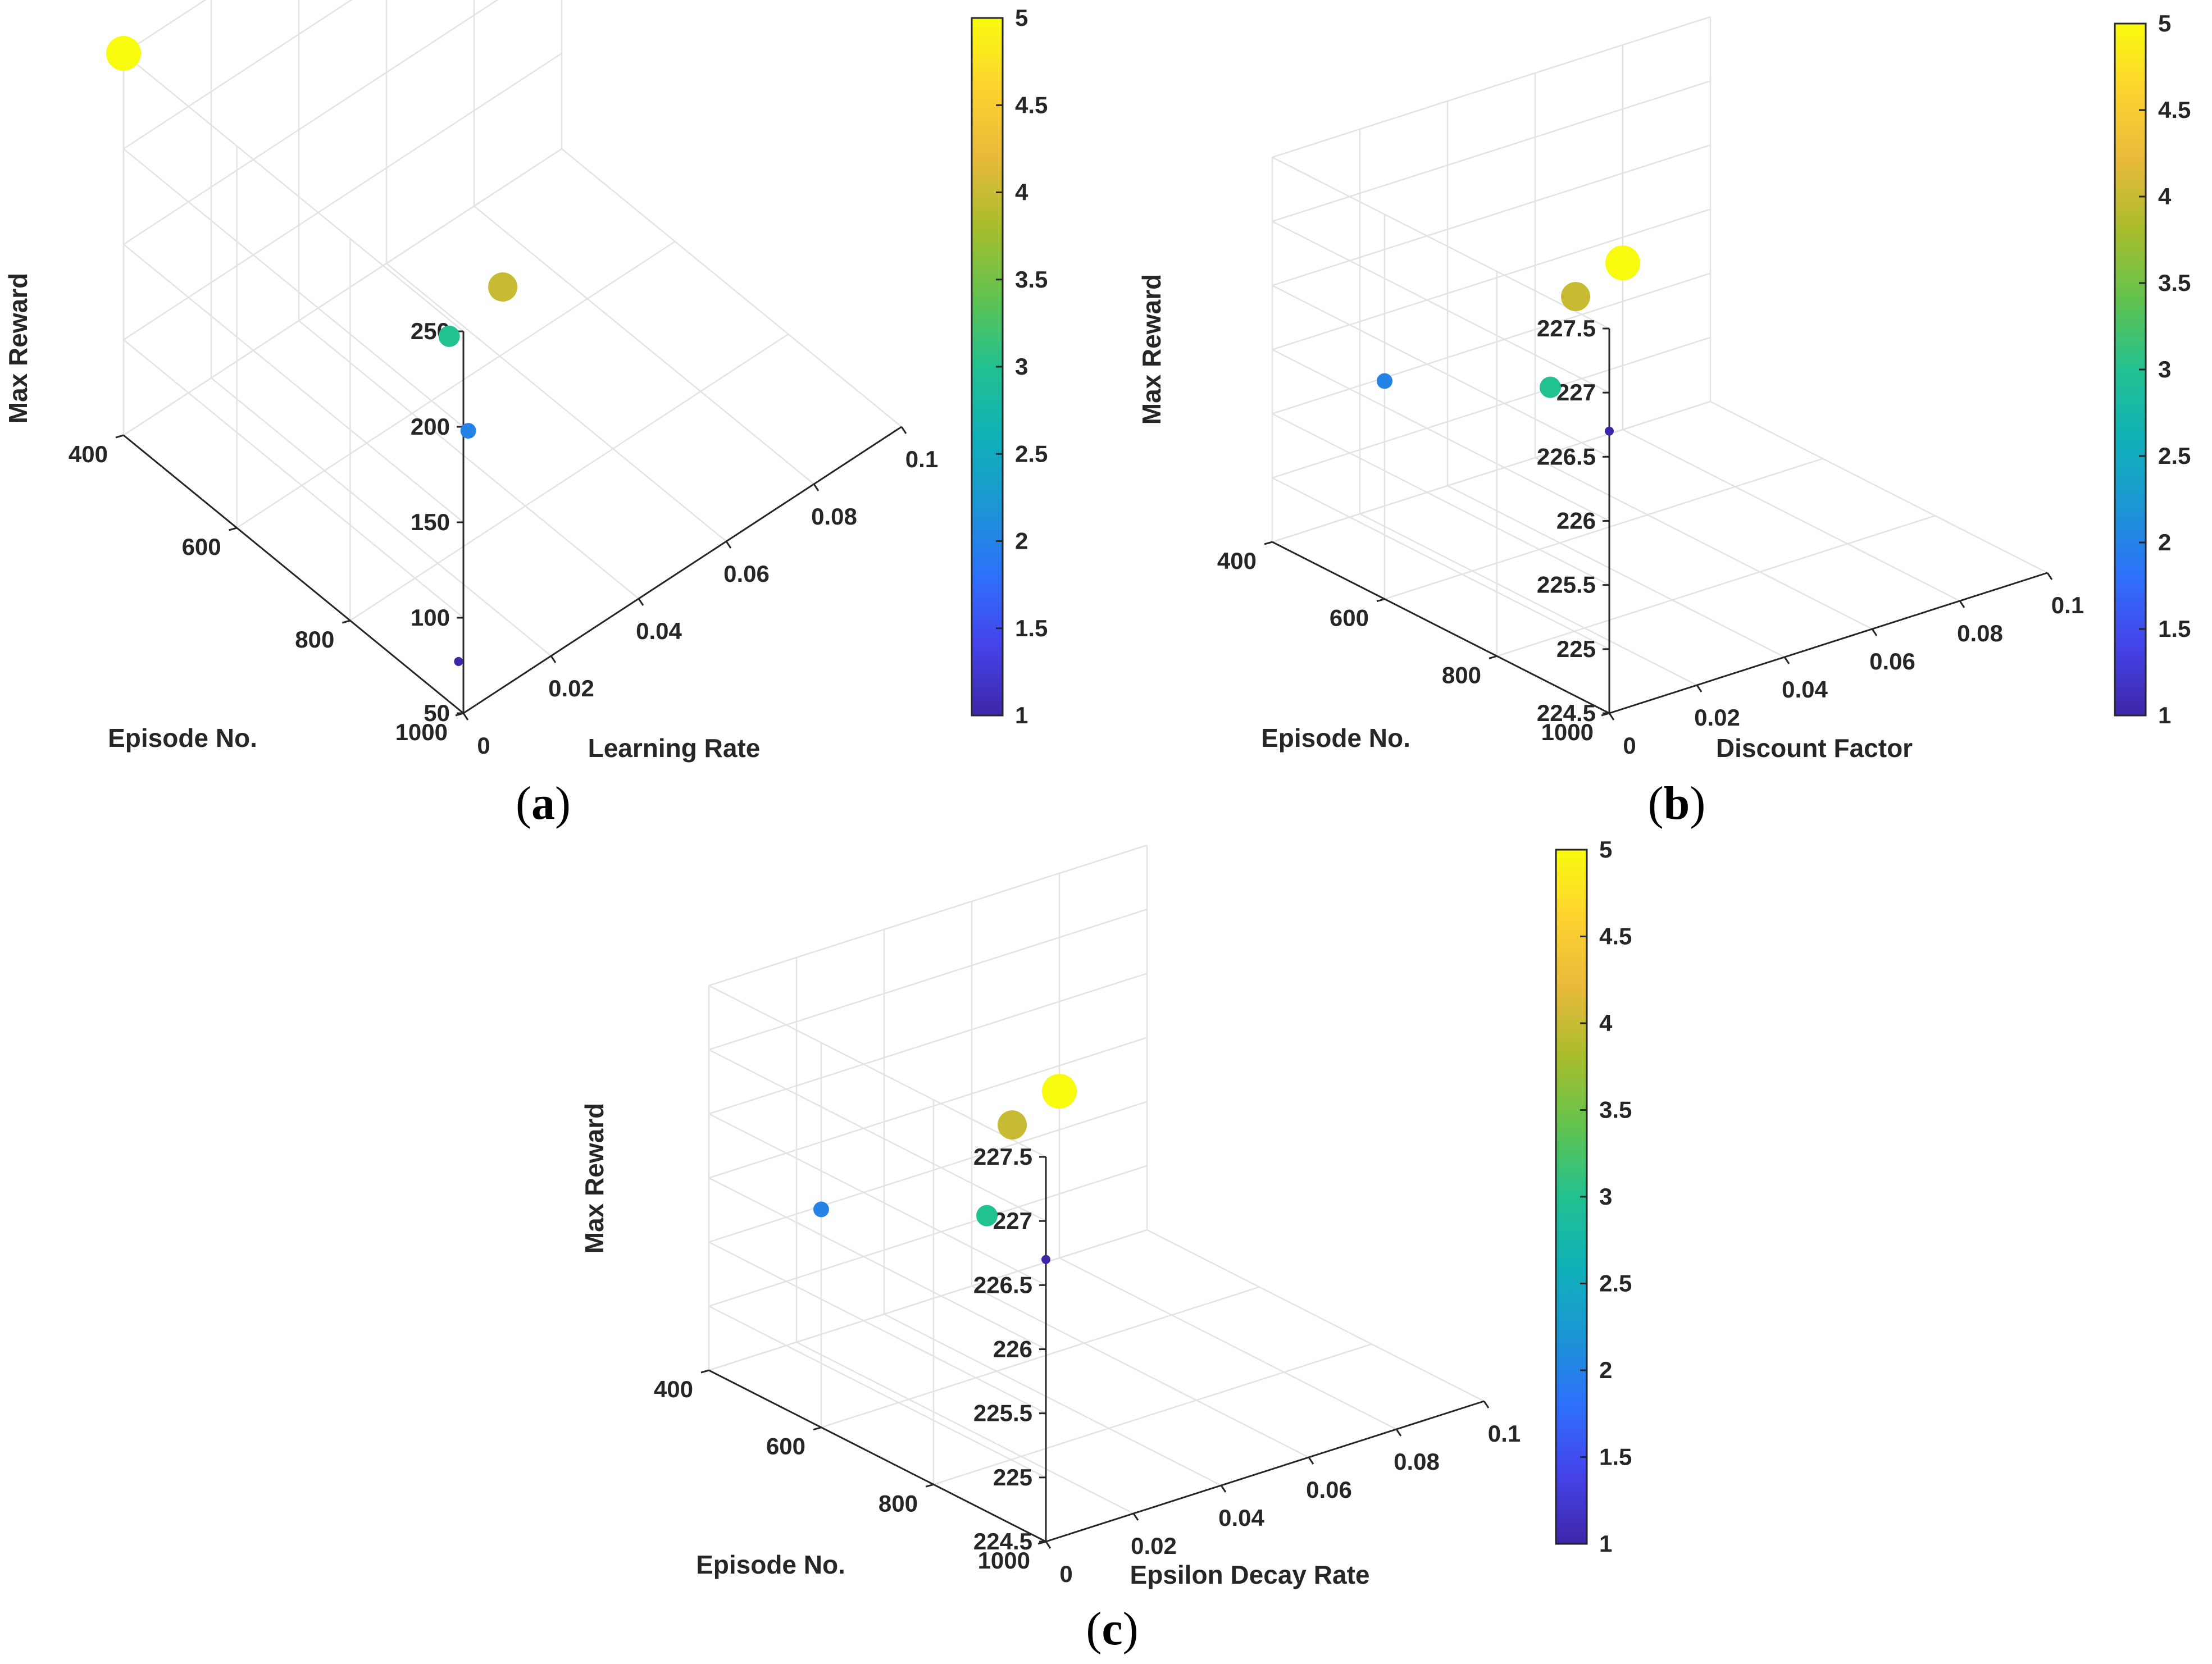 The image size is (2212, 1664). What do you see at coordinates (673, 1389) in the screenshot?
I see `y-tick-label: 400` at bounding box center [673, 1389].